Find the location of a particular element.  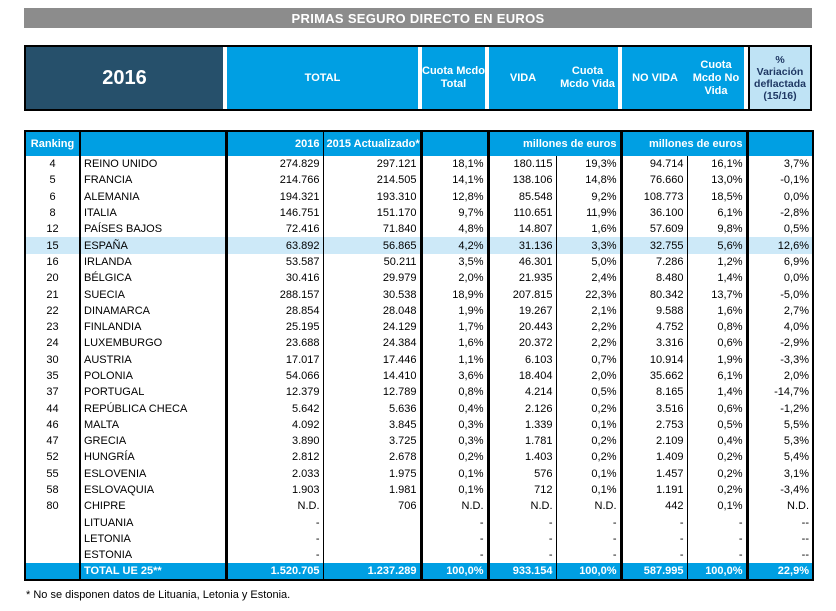

cell-country: HUNGRÍA is located at coordinates (154, 457).